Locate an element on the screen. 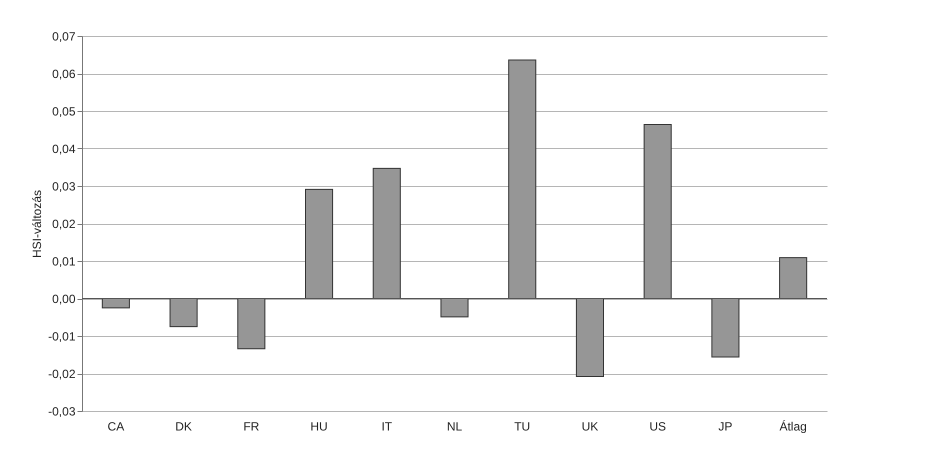 Image resolution: width=927 pixels, height=475 pixels. y-tick-label: 0,03 is located at coordinates (64, 187).